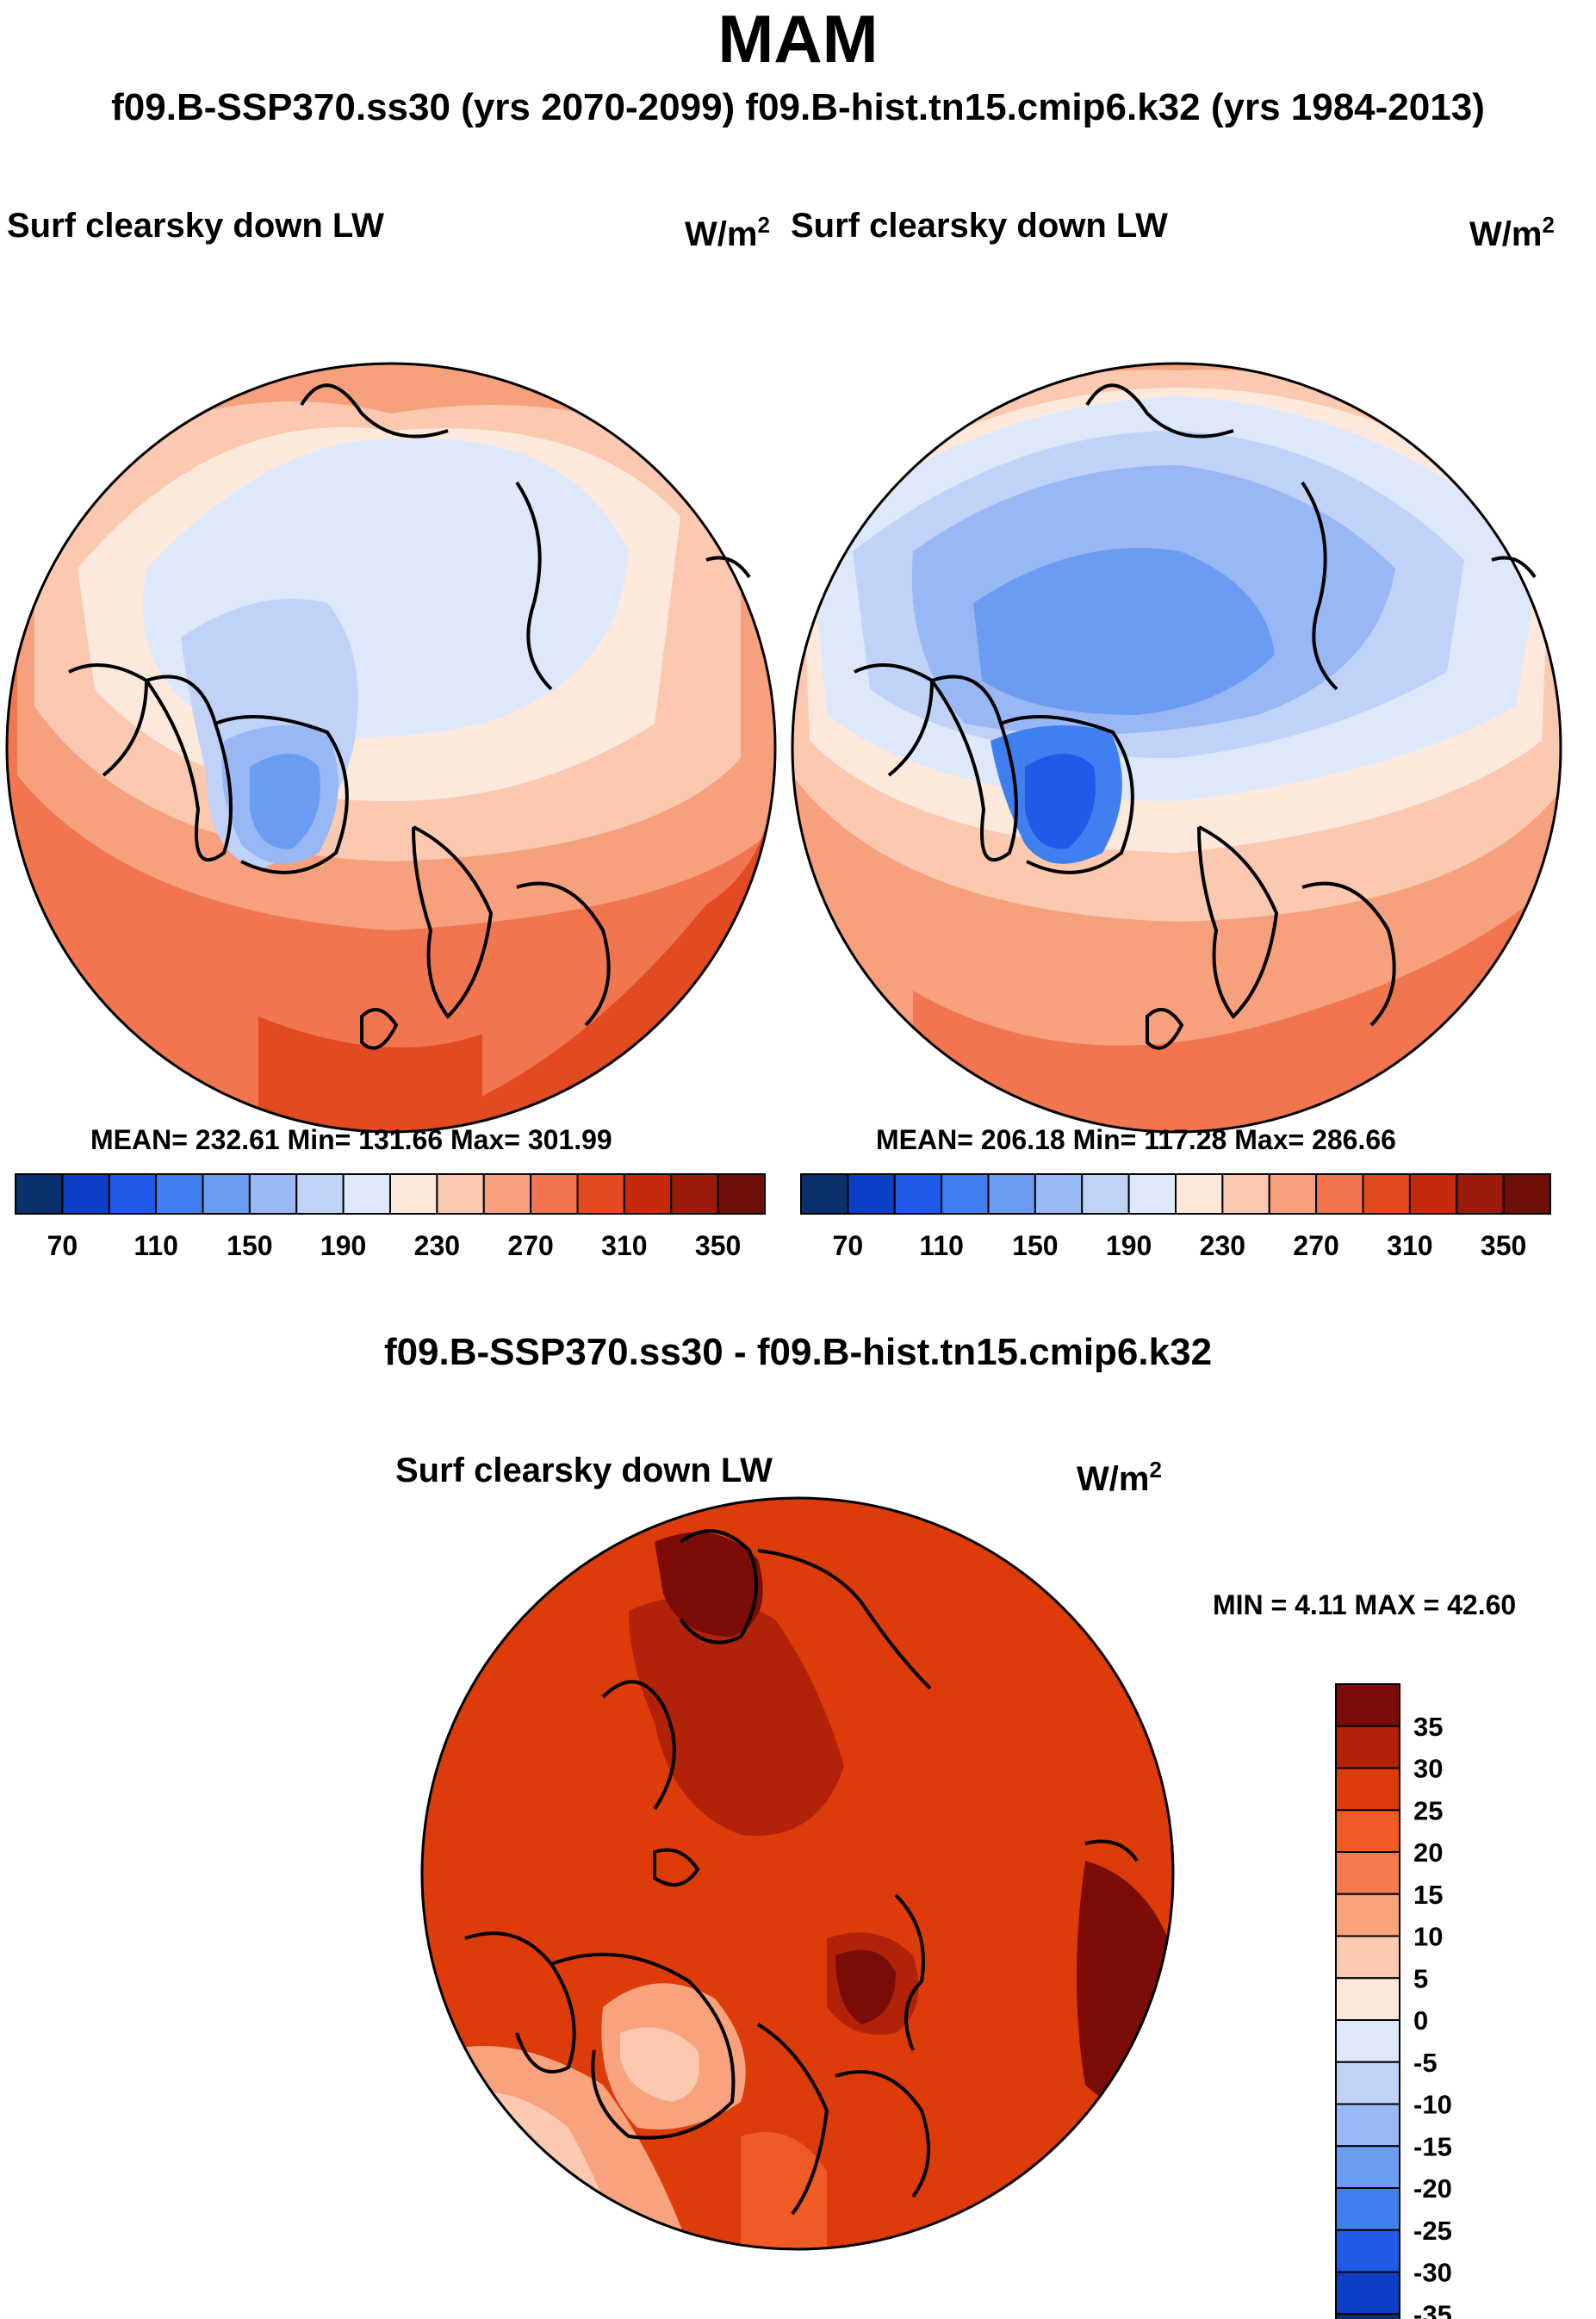 The height and width of the screenshot is (2319, 1596). What do you see at coordinates (1432, 2309) in the screenshot?
I see `diff-colorbar-tick-label: -35` at bounding box center [1432, 2309].